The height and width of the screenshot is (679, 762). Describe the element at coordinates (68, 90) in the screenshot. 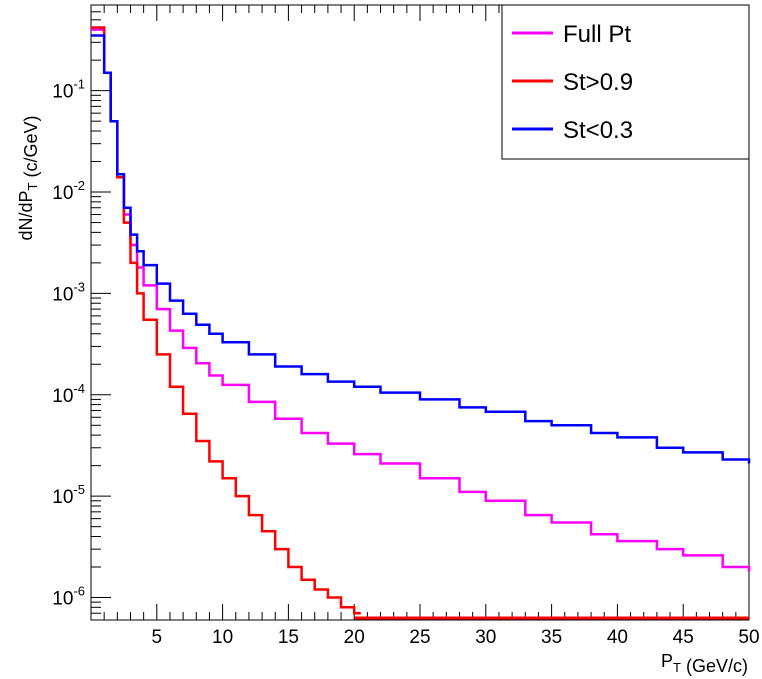

I see `y-tick-label: 10⁻¹` at that location.